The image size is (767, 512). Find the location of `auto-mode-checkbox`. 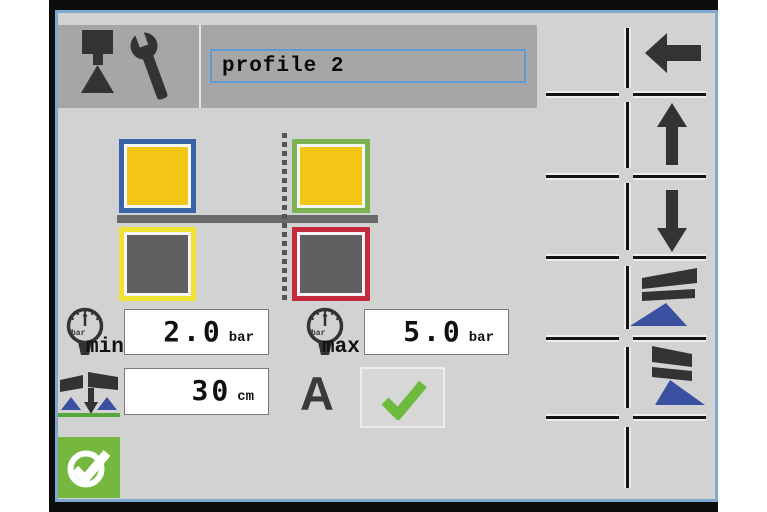

auto-mode-checkbox is located at coordinates (402, 397).